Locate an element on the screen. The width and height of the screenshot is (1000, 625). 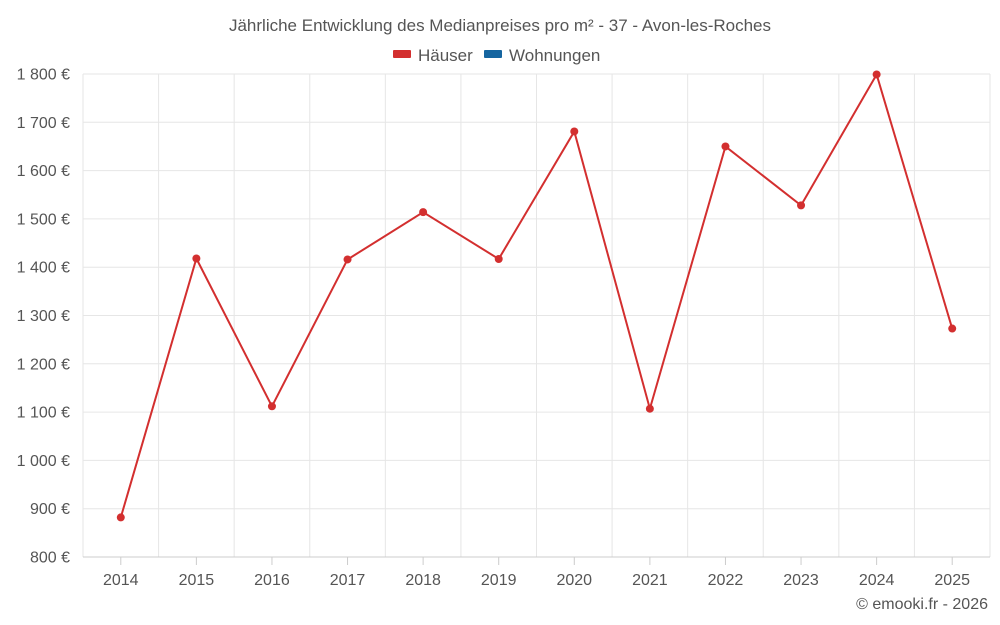
legend-item-wohnungen: Wohnungen is located at coordinates (542, 55).